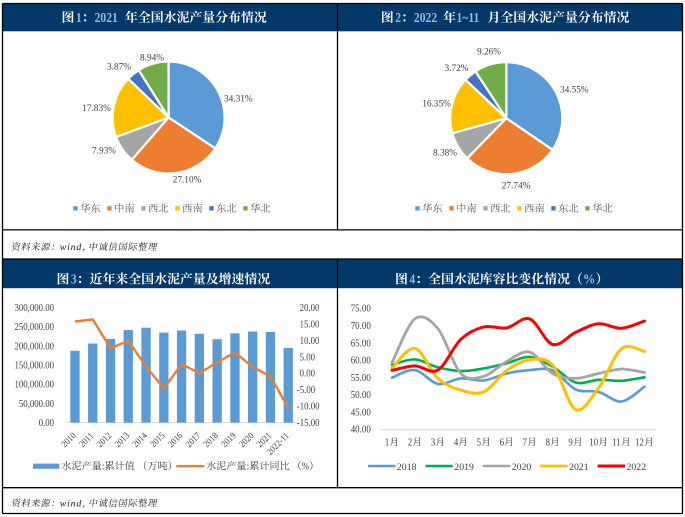 This screenshot has height=517, width=685. Describe the element at coordinates (308, 424) in the screenshot. I see `svg-text: -15.00` at that location.